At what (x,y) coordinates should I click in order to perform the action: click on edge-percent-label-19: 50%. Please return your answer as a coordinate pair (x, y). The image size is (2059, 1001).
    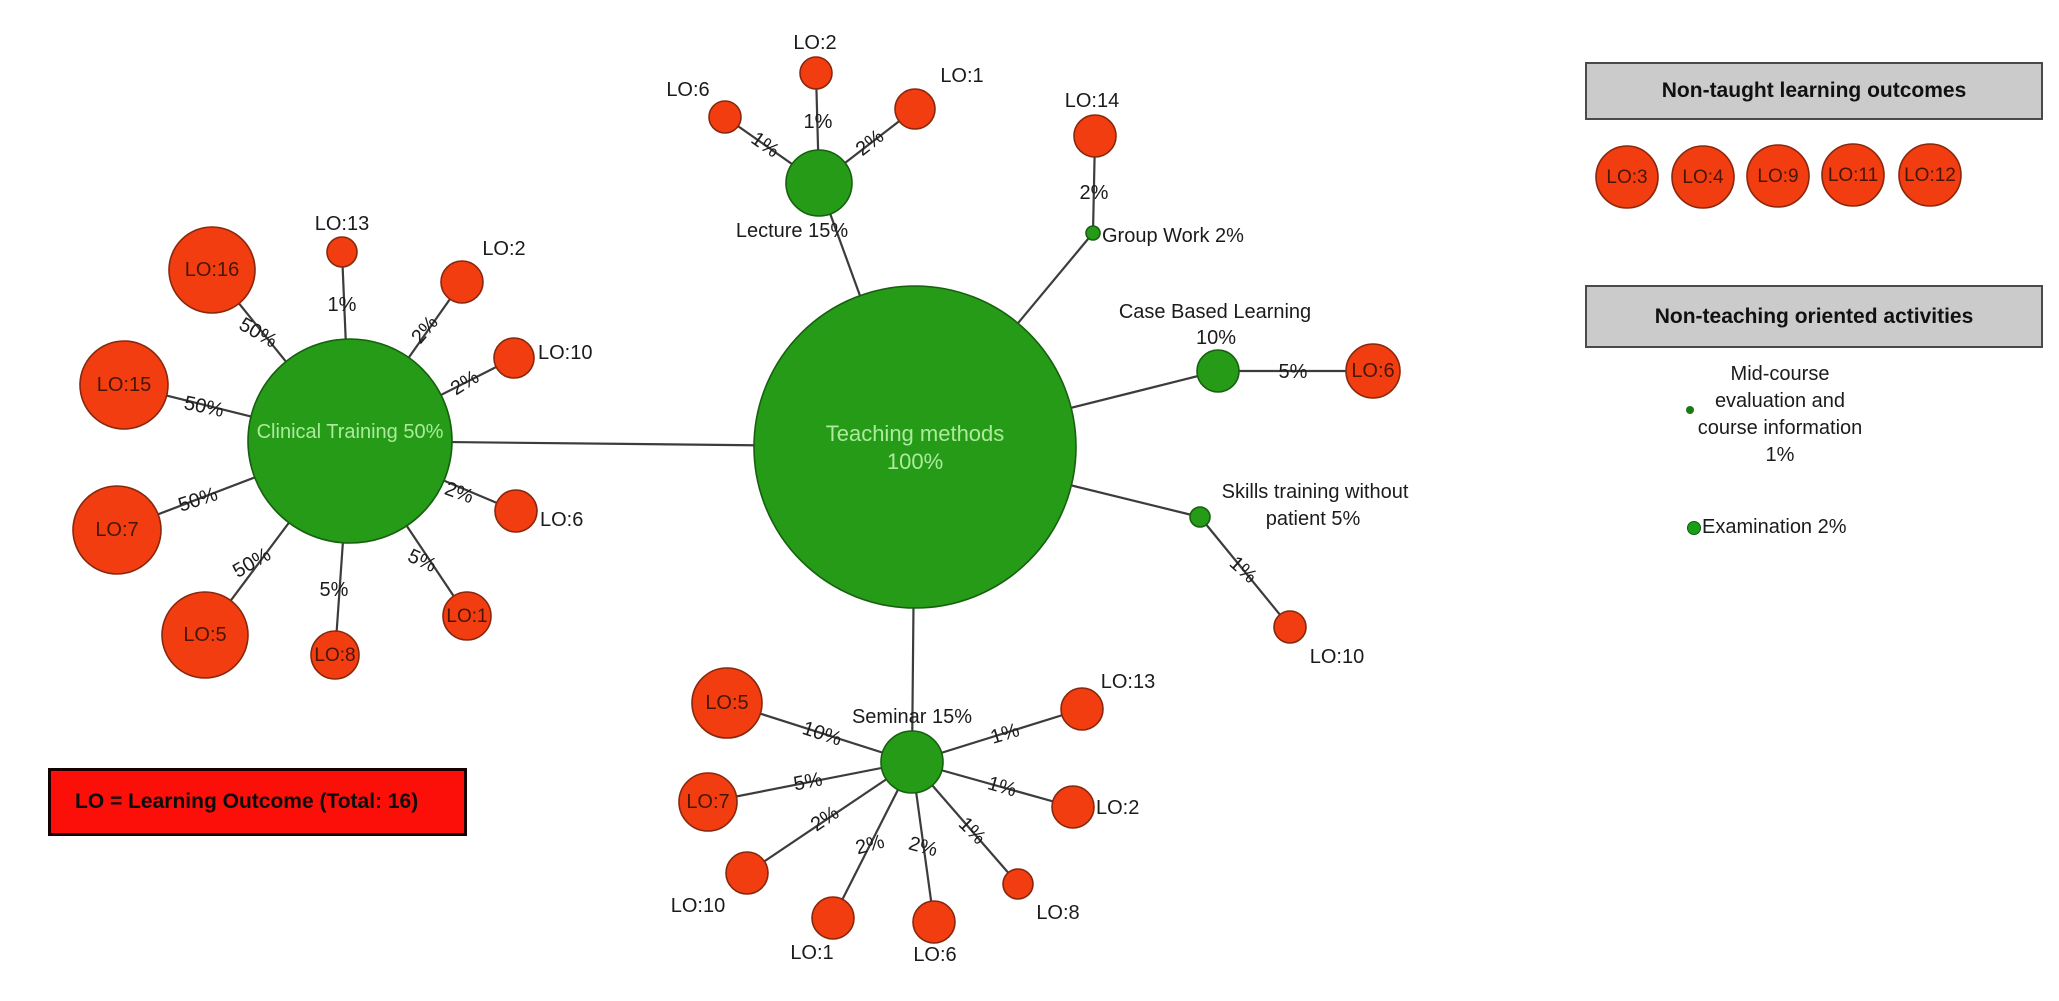
    Looking at the image, I should click on (198, 499).